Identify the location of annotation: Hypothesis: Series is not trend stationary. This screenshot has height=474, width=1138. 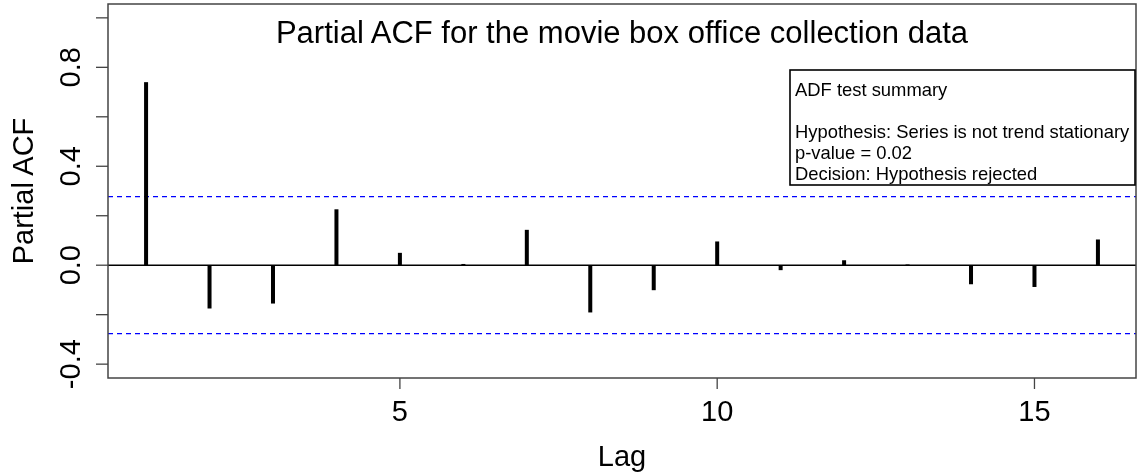
(963, 131).